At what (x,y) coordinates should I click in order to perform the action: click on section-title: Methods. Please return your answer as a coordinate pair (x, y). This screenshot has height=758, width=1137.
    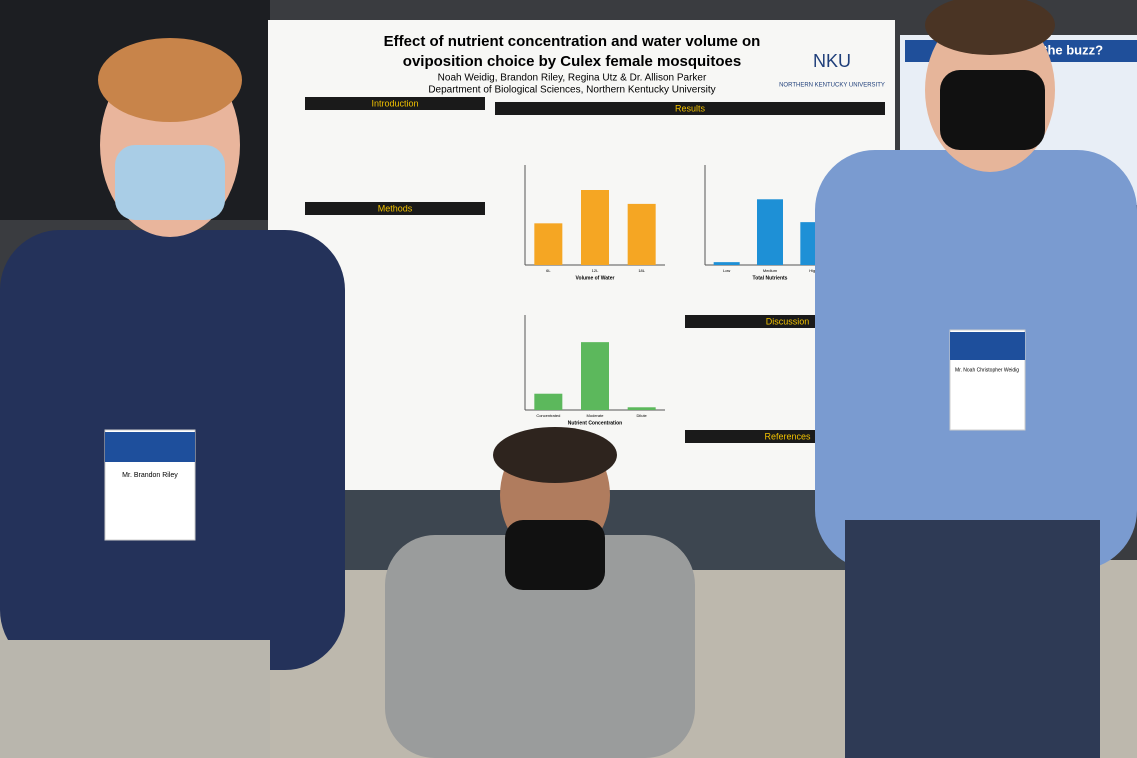
    Looking at the image, I should click on (395, 208).